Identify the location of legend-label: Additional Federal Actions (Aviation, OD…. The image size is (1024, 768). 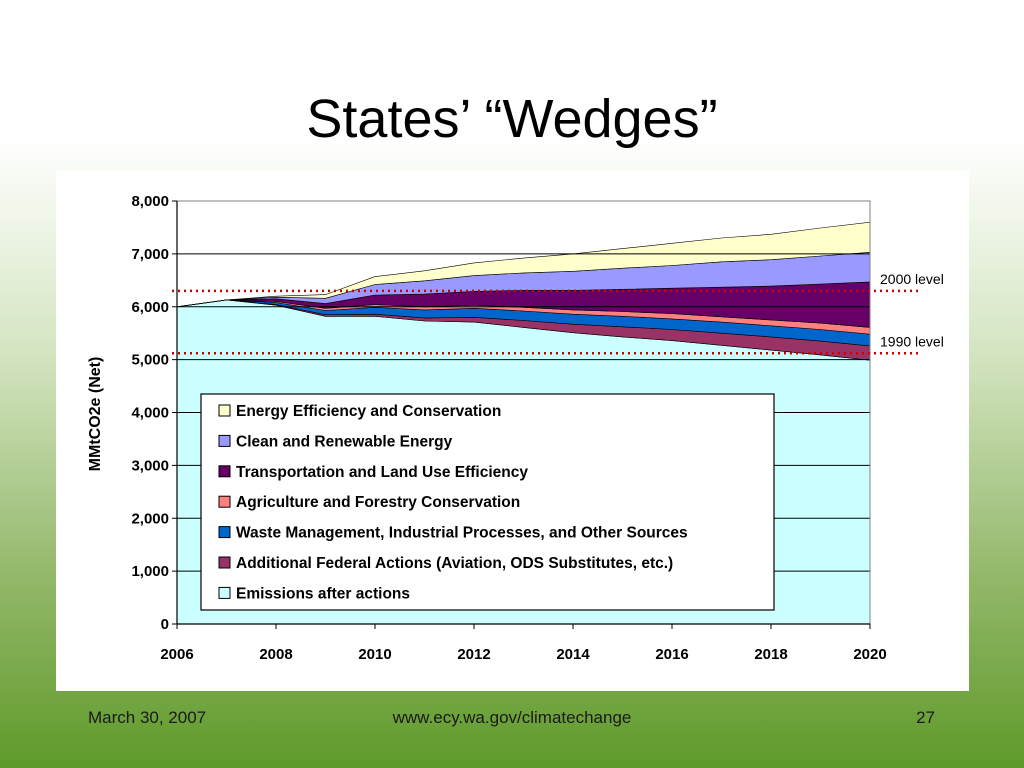
(454, 563).